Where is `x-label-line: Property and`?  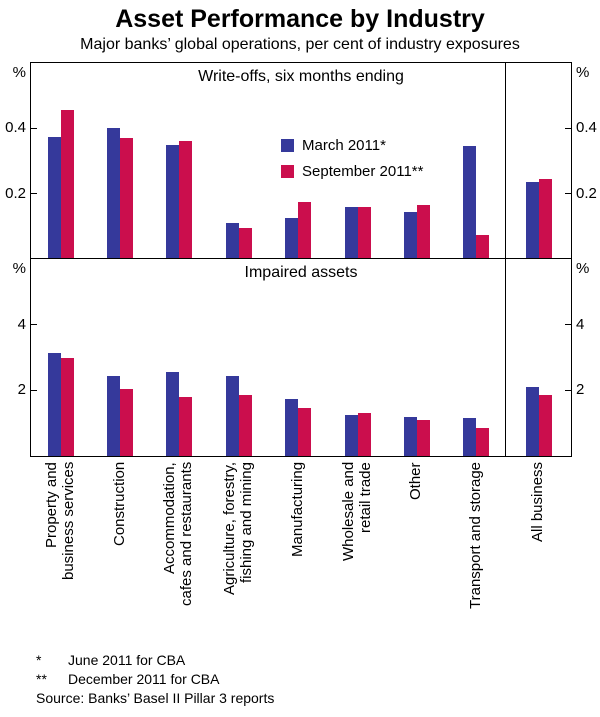
x-label-line: Property and is located at coordinates (51, 505).